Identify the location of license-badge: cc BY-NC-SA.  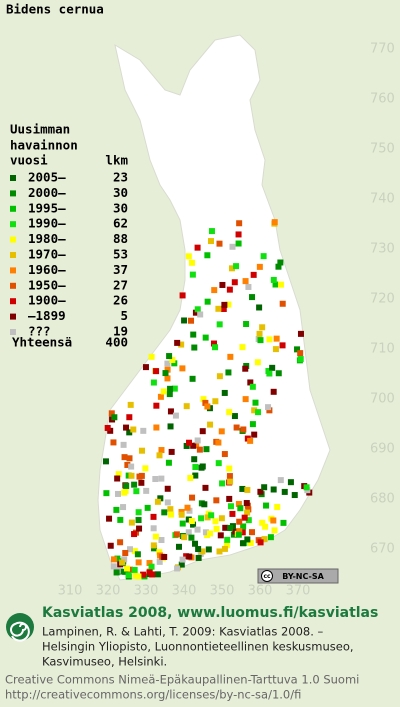
(298, 576).